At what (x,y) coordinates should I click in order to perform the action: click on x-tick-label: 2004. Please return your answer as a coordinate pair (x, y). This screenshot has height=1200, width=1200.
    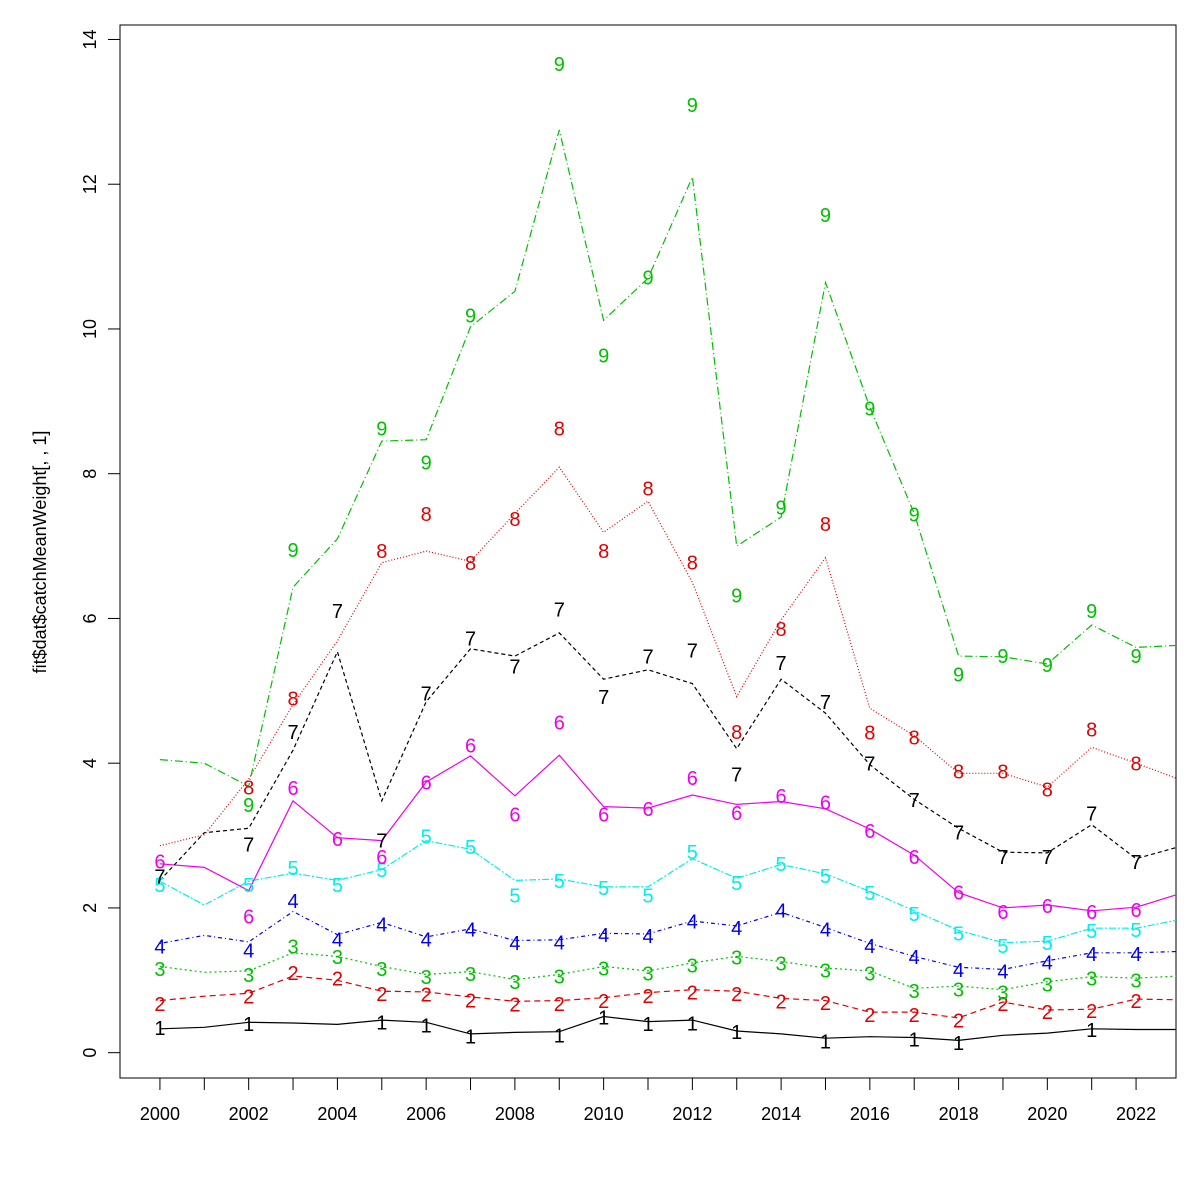
    Looking at the image, I should click on (337, 1114).